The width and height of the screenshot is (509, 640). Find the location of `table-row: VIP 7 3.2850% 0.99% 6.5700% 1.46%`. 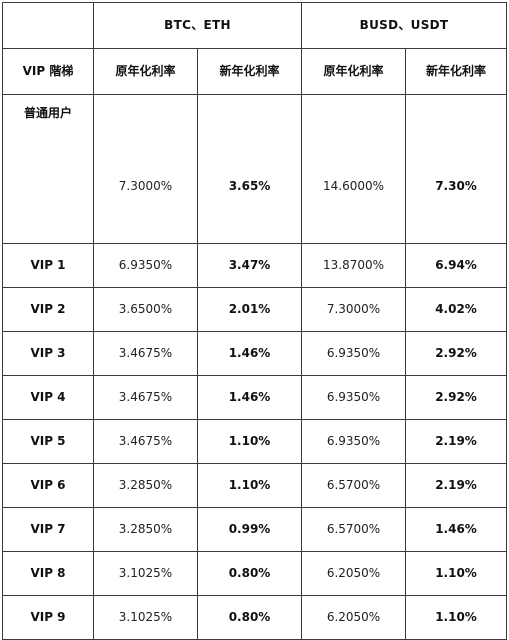

table-row: VIP 7 3.2850% 0.99% 6.5700% 1.46% is located at coordinates (255, 529).